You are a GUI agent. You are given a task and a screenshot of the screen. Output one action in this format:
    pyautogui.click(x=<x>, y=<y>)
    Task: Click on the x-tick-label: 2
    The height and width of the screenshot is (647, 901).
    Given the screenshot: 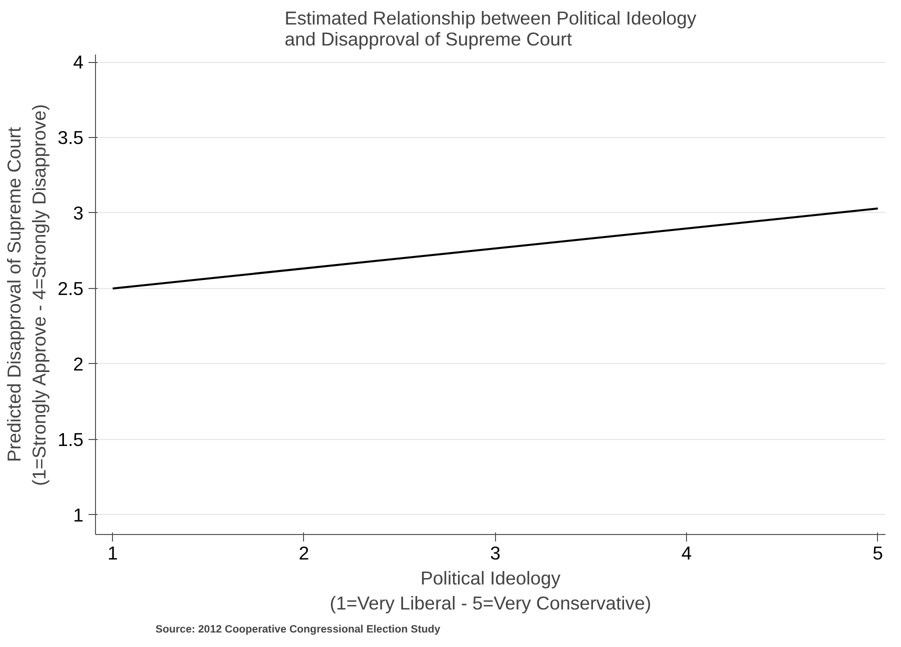 What is the action you would take?
    pyautogui.click(x=304, y=553)
    